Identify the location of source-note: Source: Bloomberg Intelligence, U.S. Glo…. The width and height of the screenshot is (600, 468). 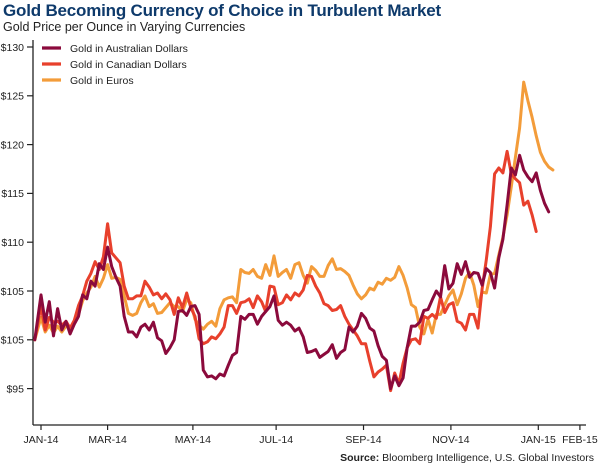
(467, 458).